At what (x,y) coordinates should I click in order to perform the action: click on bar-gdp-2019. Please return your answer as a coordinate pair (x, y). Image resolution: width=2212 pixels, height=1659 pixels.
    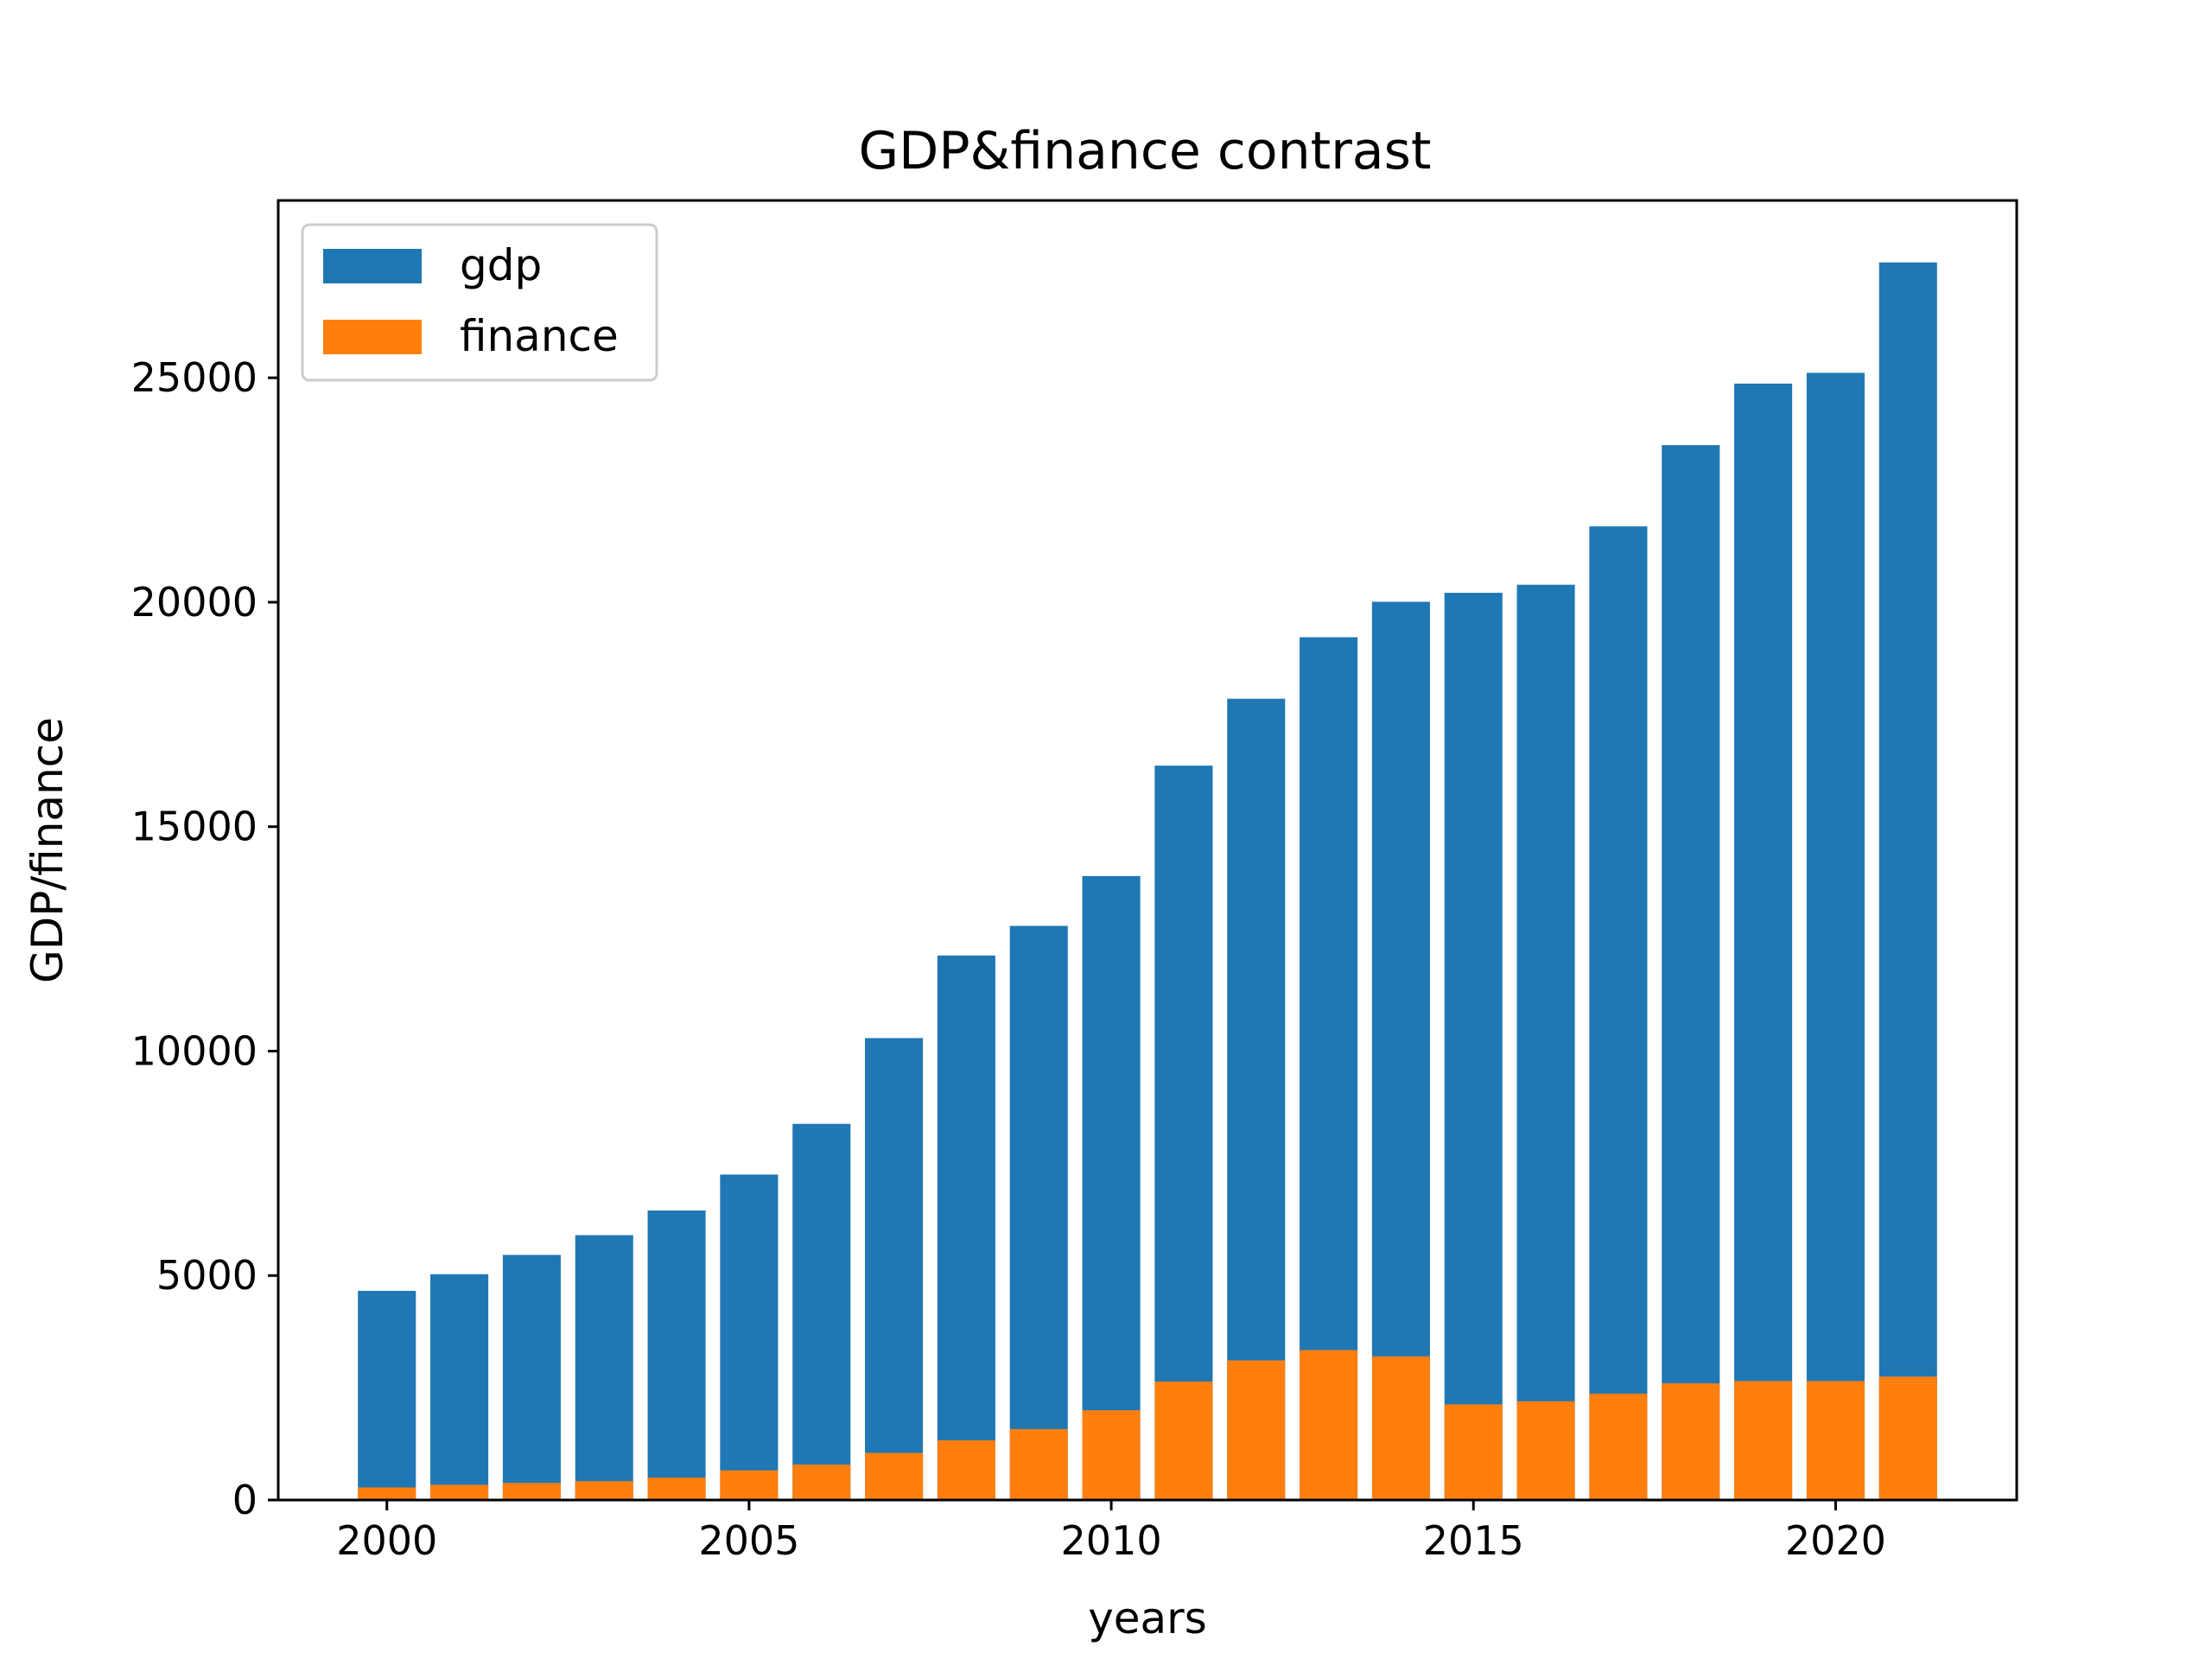
    Looking at the image, I should click on (1763, 942).